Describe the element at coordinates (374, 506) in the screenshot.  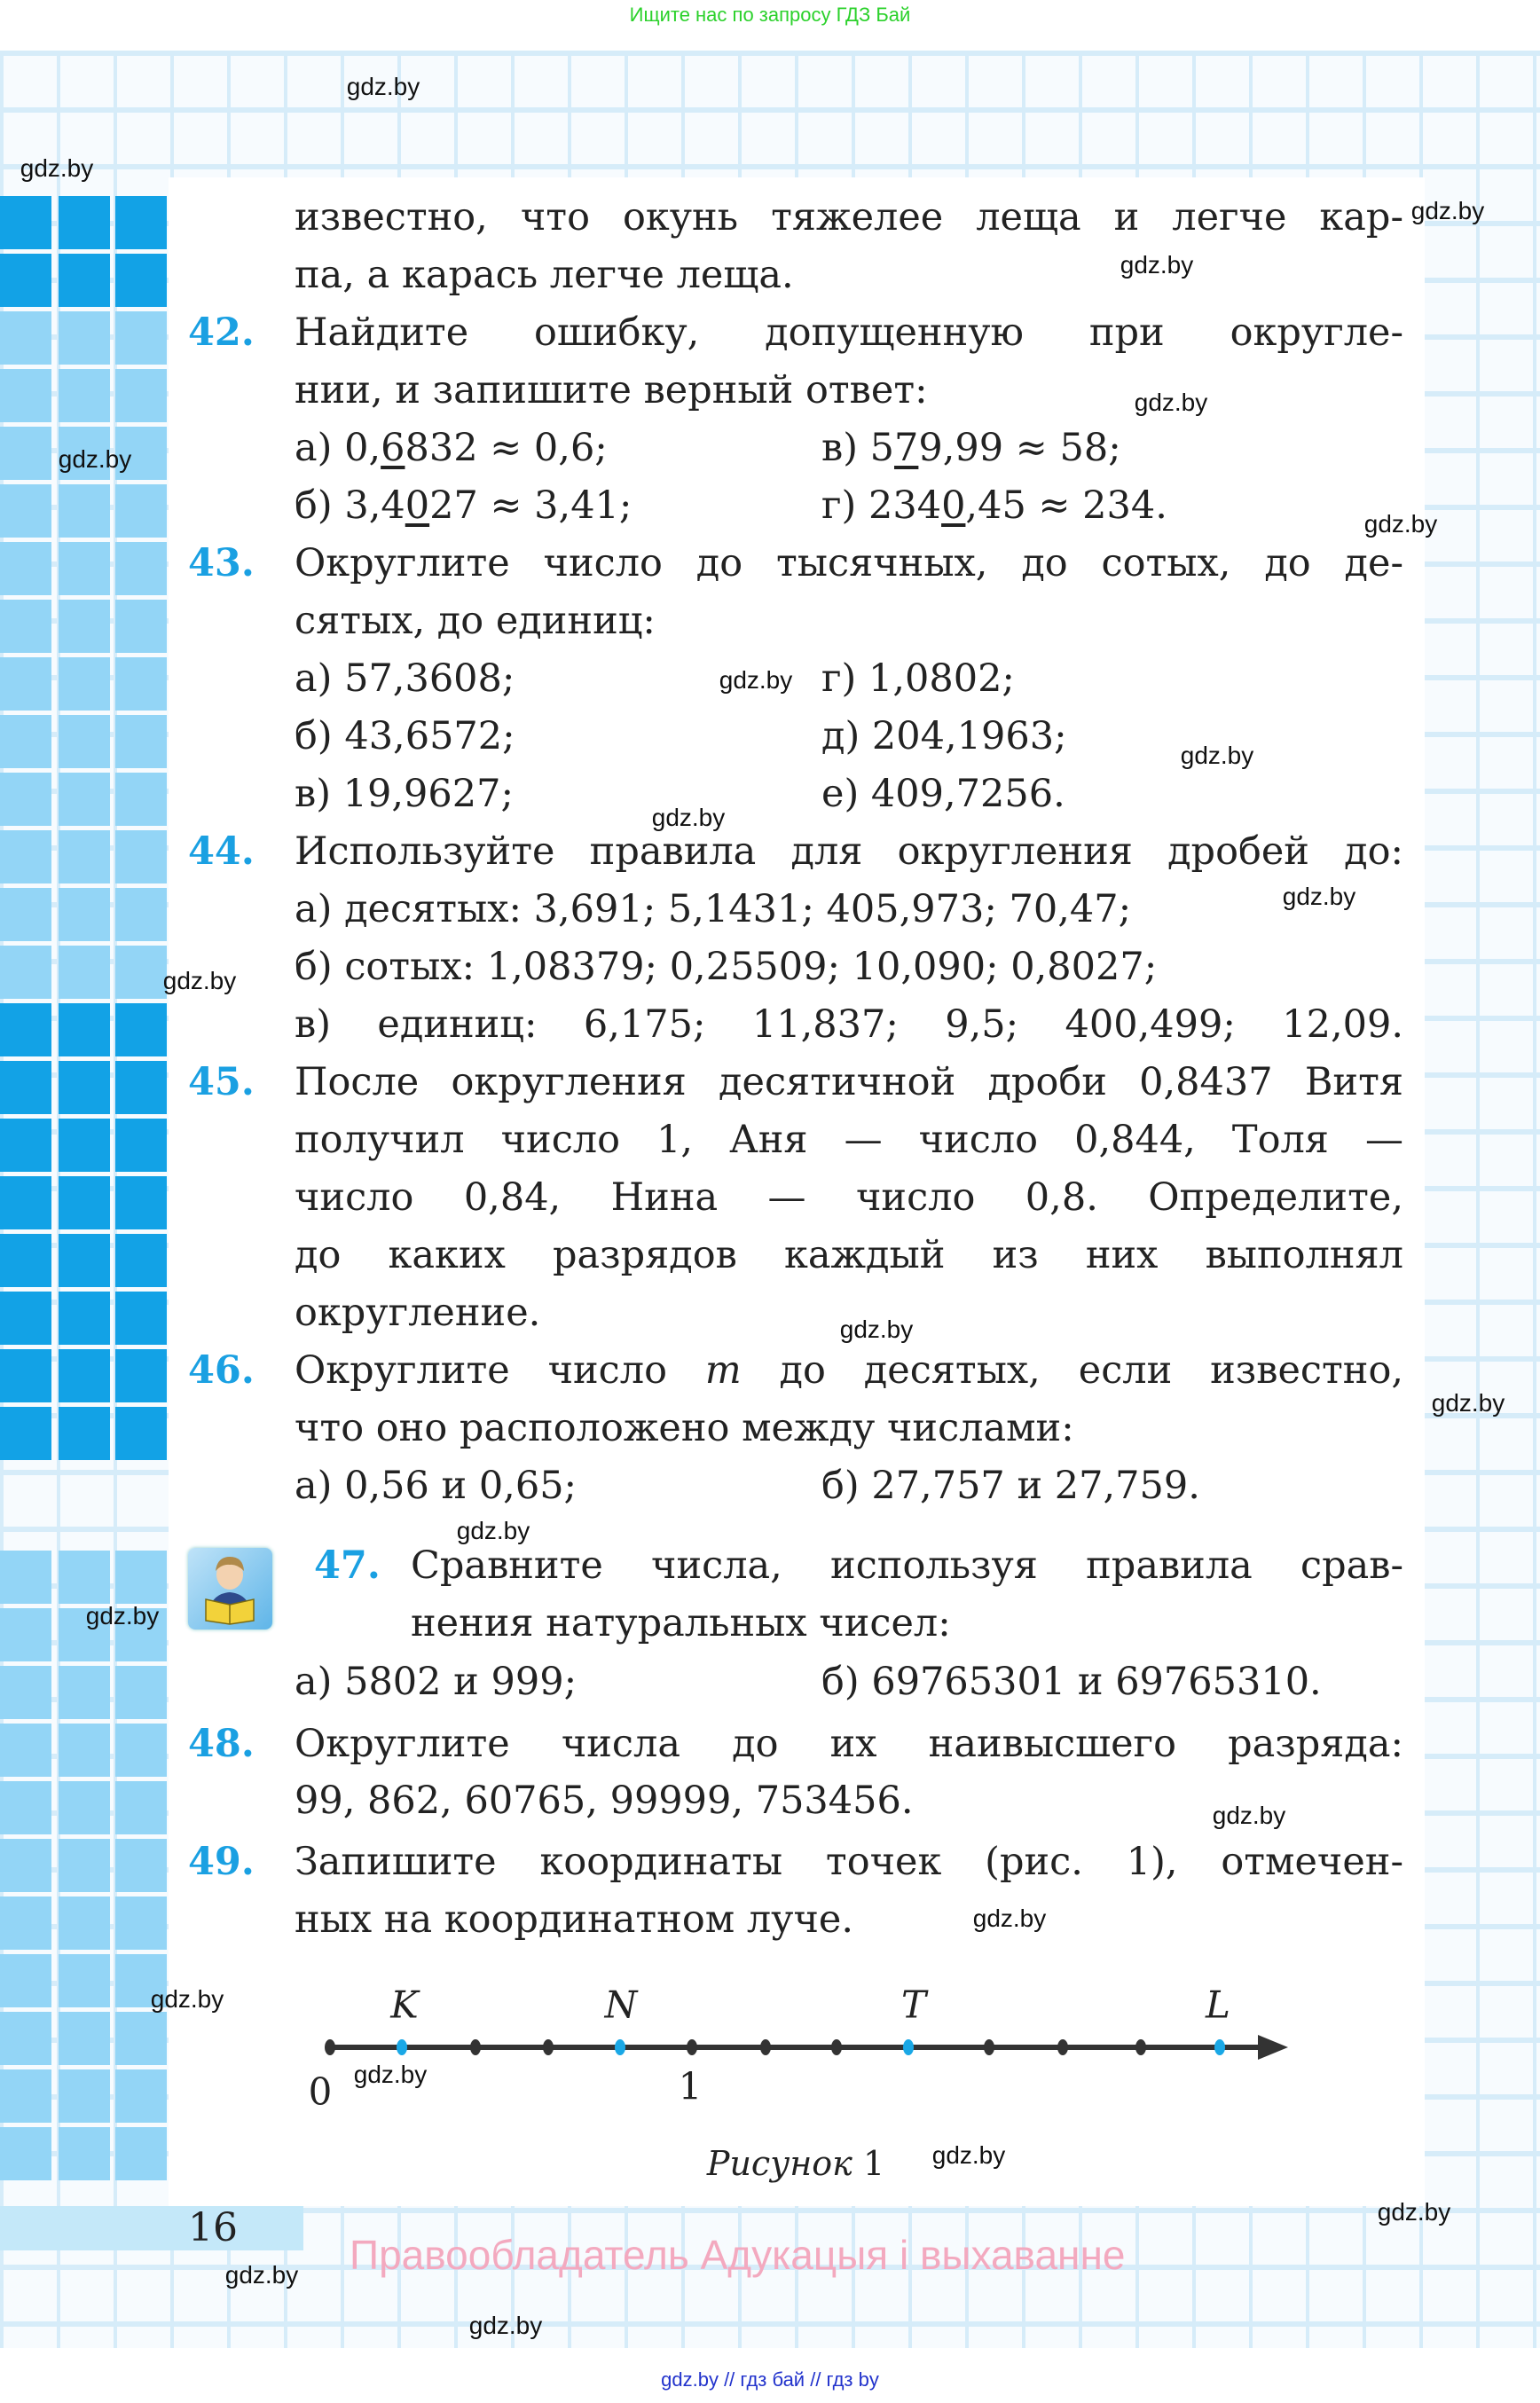
I see `item-part: 3,4` at that location.